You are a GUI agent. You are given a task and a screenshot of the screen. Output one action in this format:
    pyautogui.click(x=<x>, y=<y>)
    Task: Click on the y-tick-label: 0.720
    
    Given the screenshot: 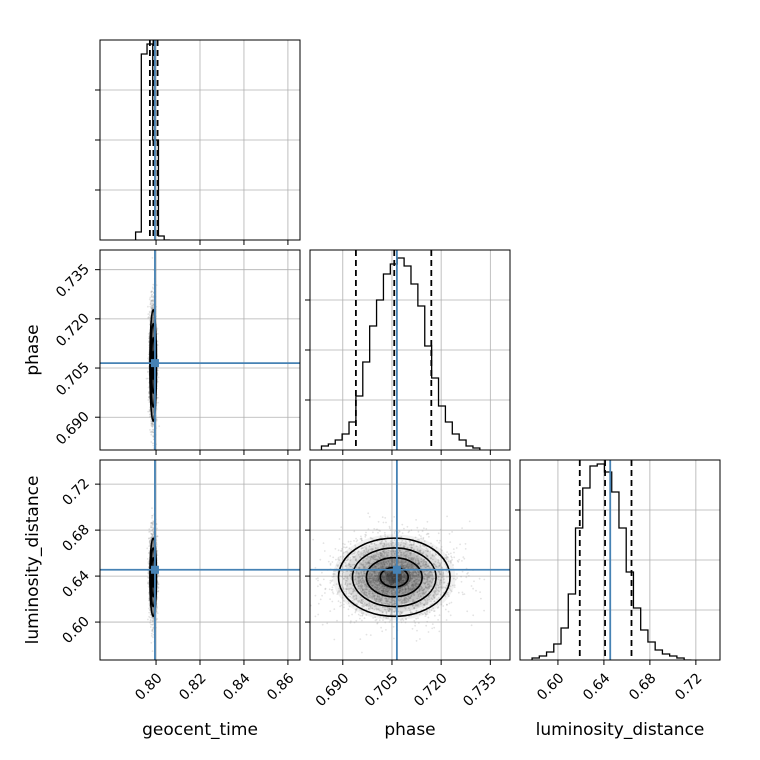 What is the action you would take?
    pyautogui.click(x=73, y=330)
    